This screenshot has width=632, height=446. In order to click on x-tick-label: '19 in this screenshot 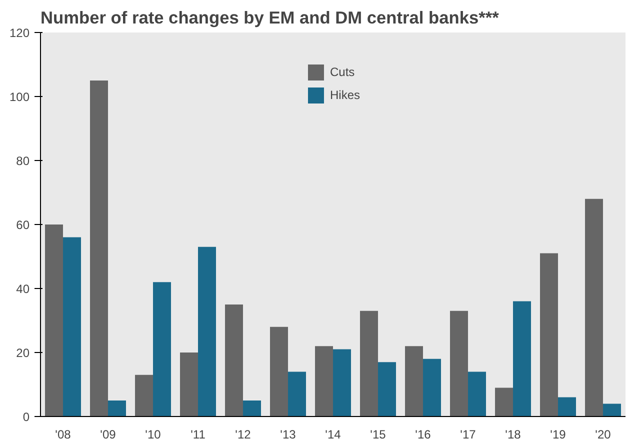, I will do `click(558, 435)`.